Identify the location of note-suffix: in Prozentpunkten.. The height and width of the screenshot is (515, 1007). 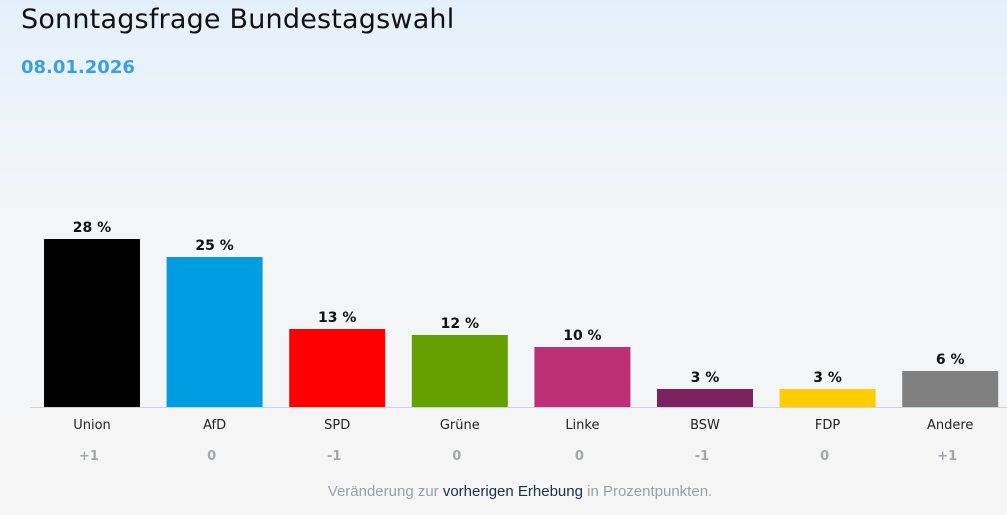
(647, 491).